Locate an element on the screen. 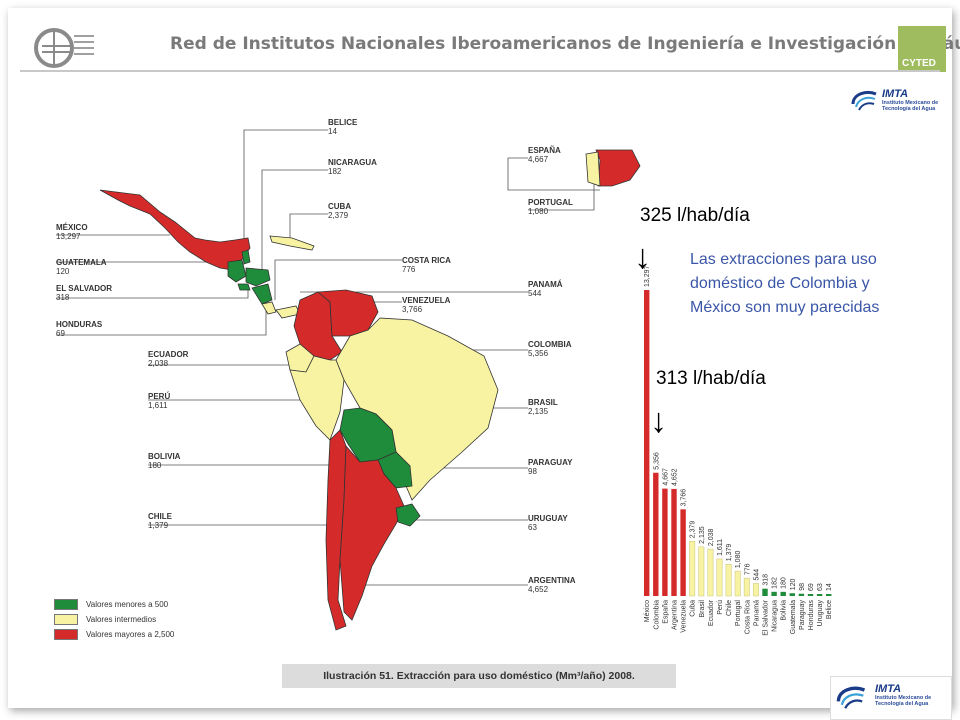  country-label-argentina: ARGENTINA 4,652 is located at coordinates (552, 585).